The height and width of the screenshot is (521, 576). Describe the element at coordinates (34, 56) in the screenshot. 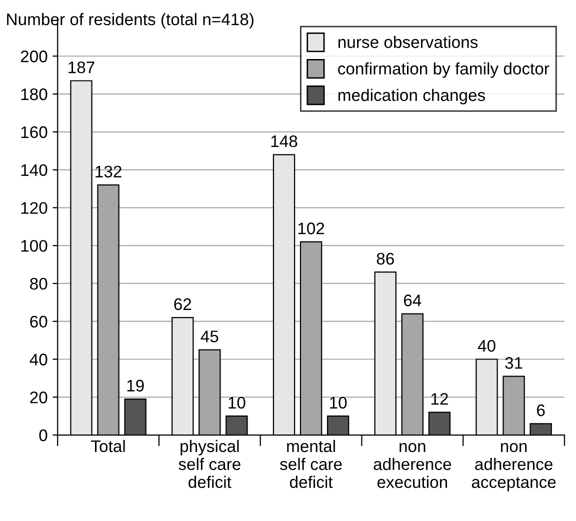

I see `y-tick-label: 200` at that location.